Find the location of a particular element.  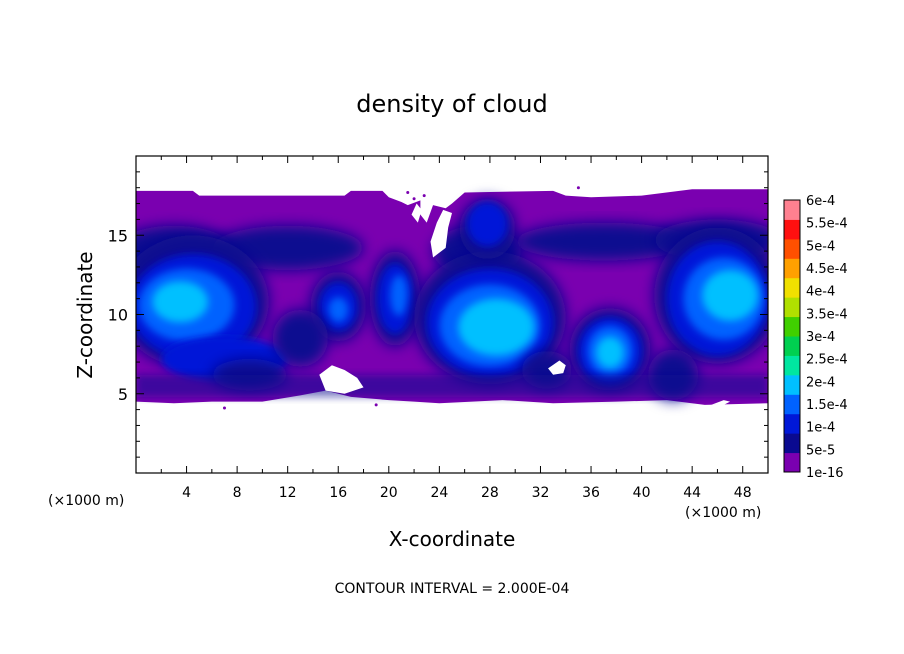

colorbar-label: 1e-16 is located at coordinates (825, 473).